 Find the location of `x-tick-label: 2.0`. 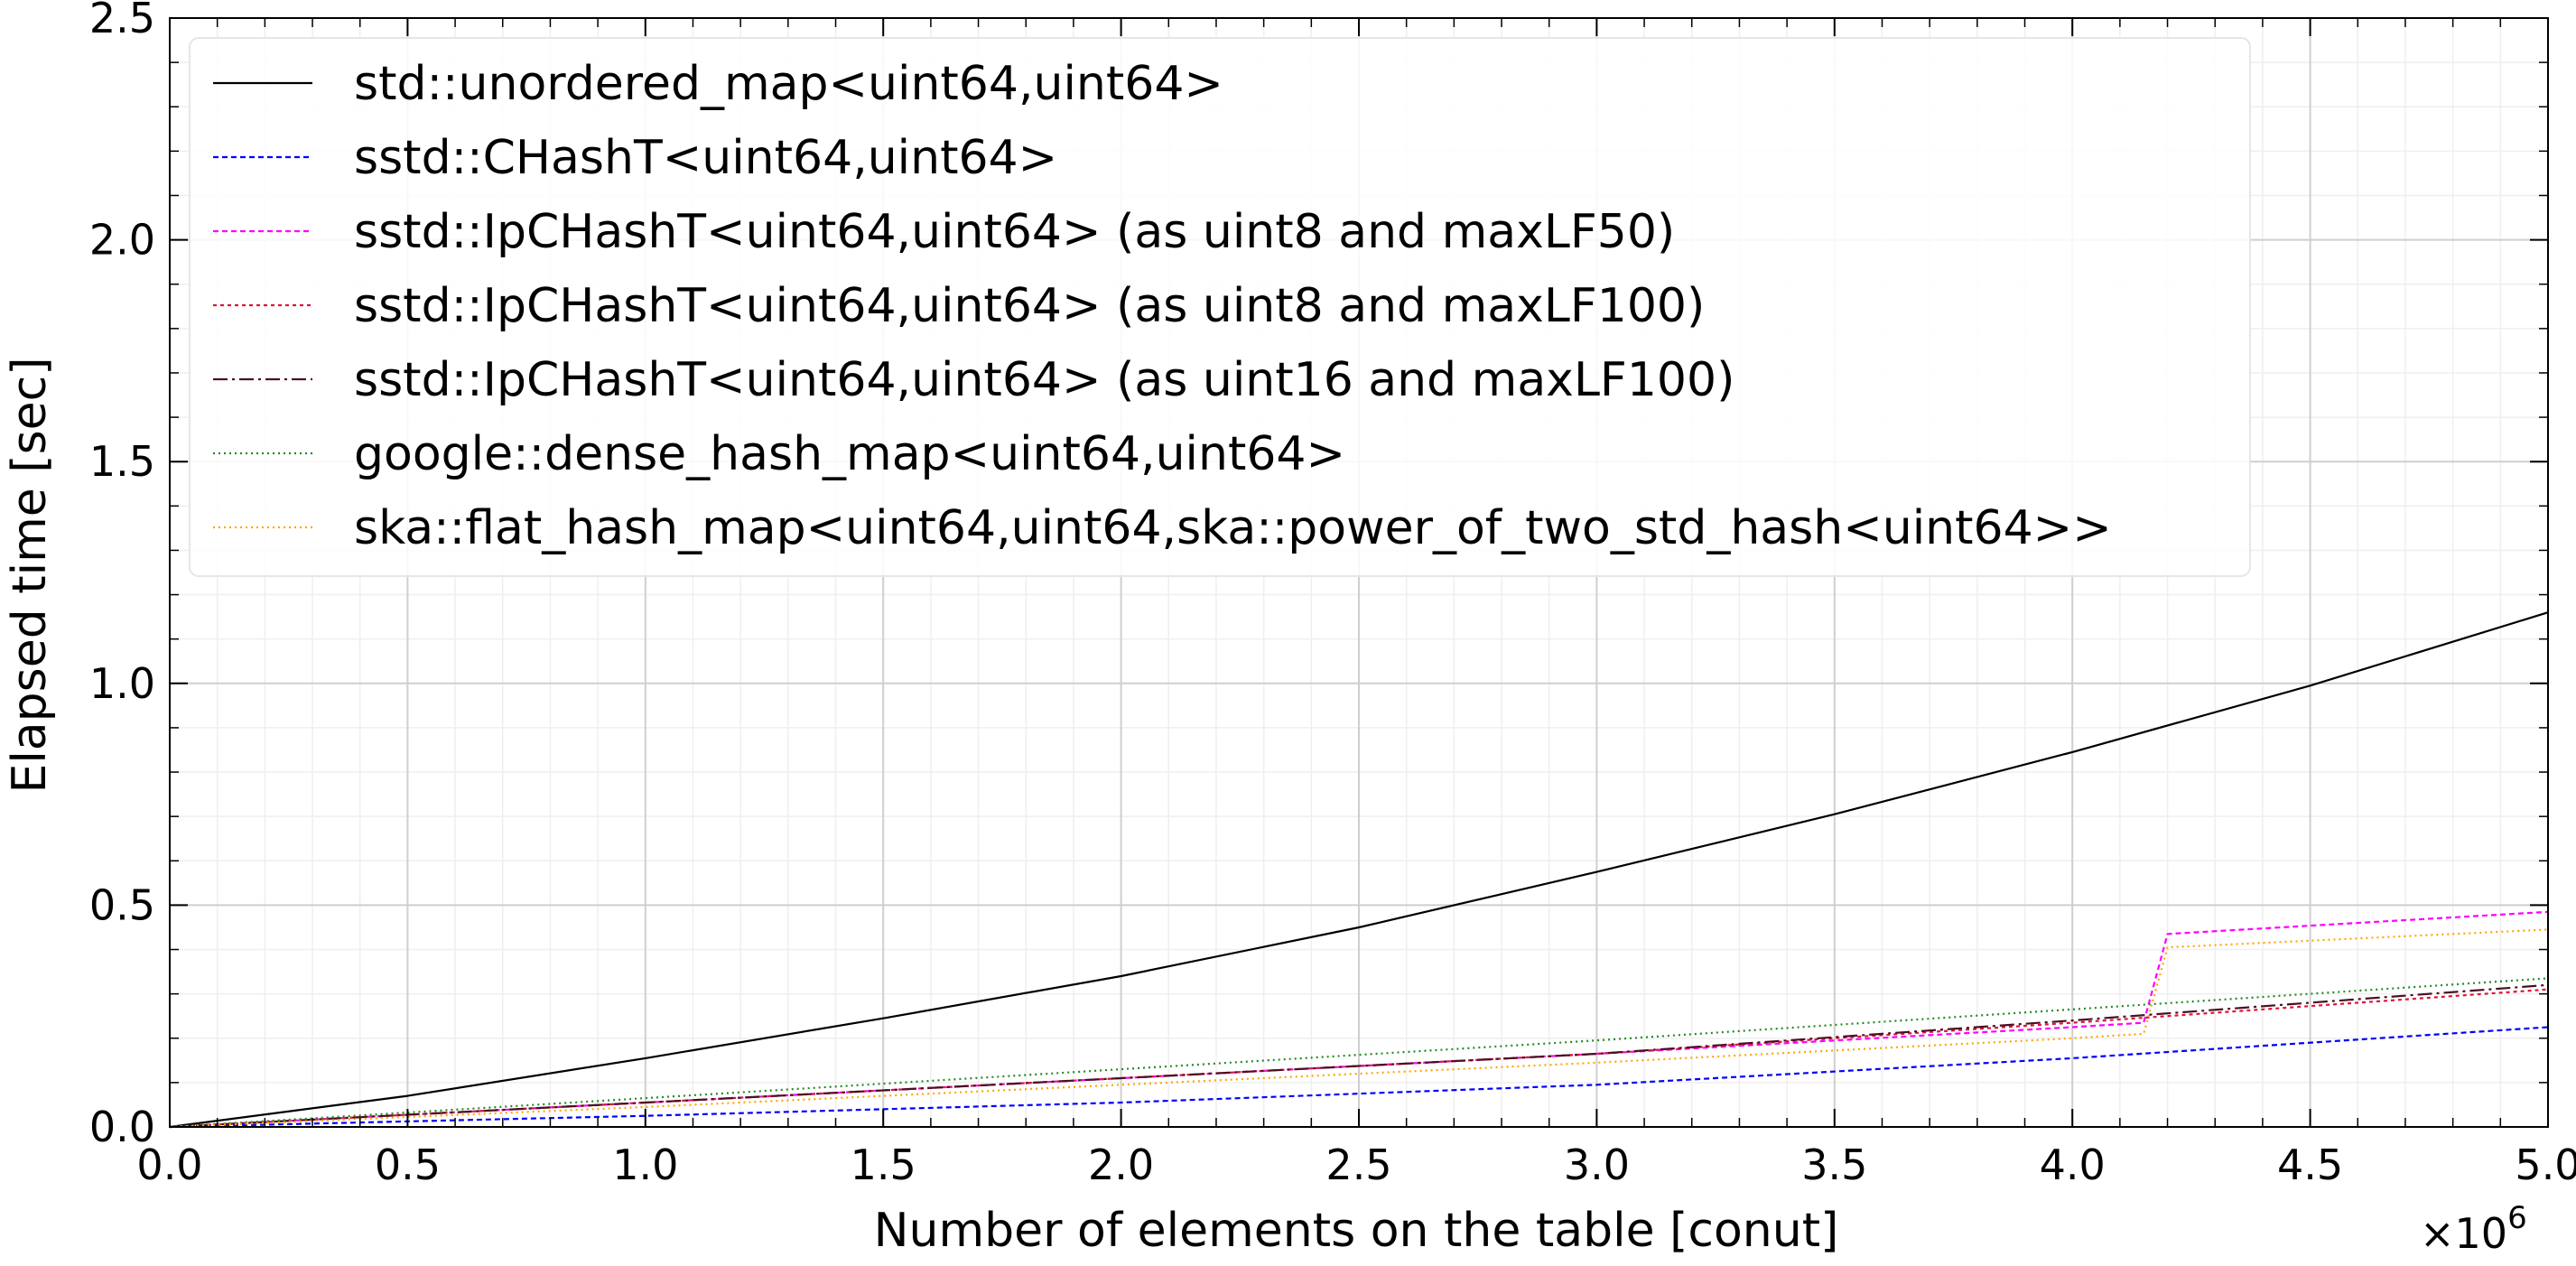

x-tick-label: 2.0 is located at coordinates (1121, 1164).